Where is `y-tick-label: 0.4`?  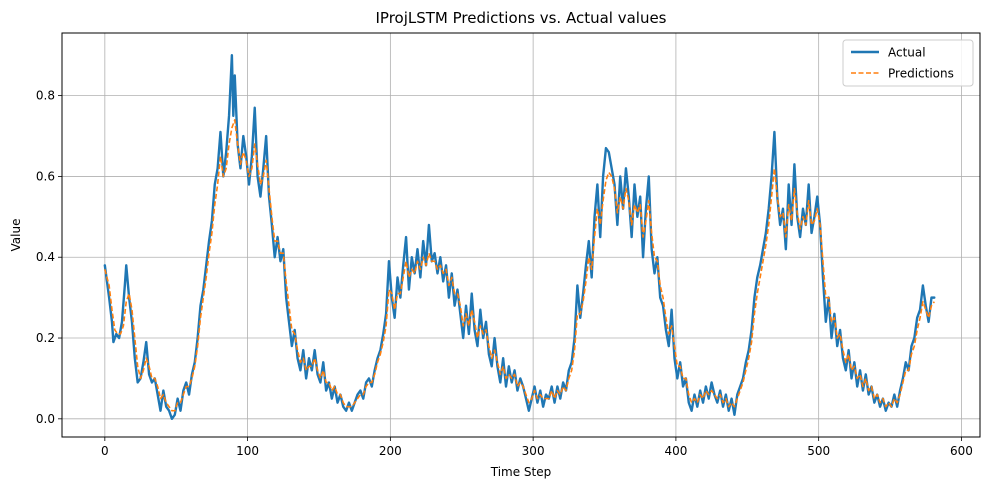 y-tick-label: 0.4 is located at coordinates (45, 257).